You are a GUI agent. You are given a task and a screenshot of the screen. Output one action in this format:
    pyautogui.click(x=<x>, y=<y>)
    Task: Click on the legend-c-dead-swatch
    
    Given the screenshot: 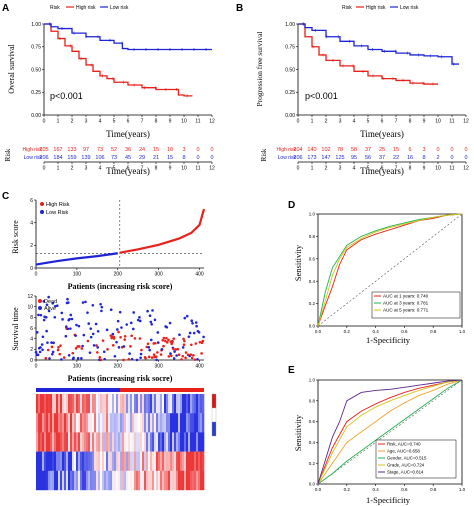 What is the action you would take?
    pyautogui.click(x=40, y=301)
    